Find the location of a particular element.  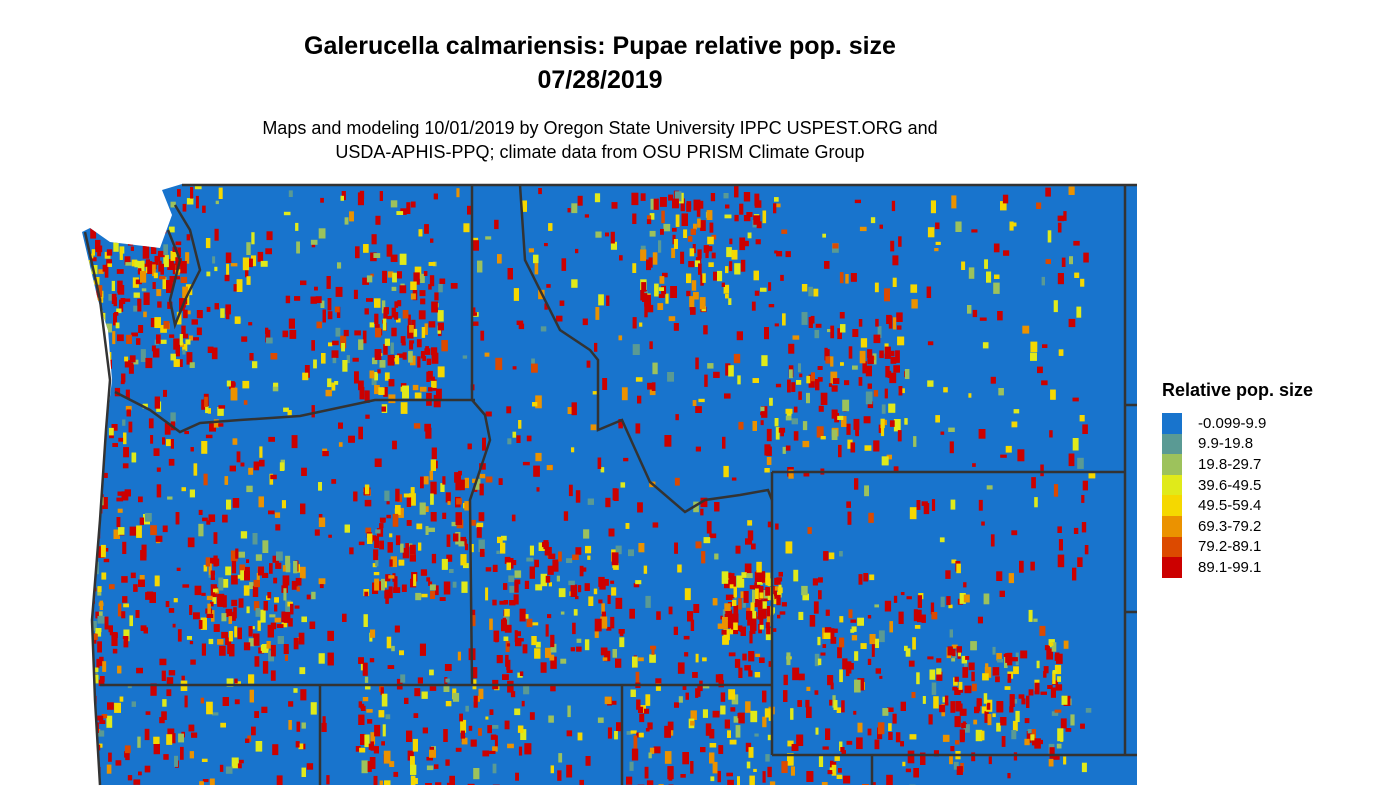

legend-item: 69.3-79.2 is located at coordinates (1237, 526).